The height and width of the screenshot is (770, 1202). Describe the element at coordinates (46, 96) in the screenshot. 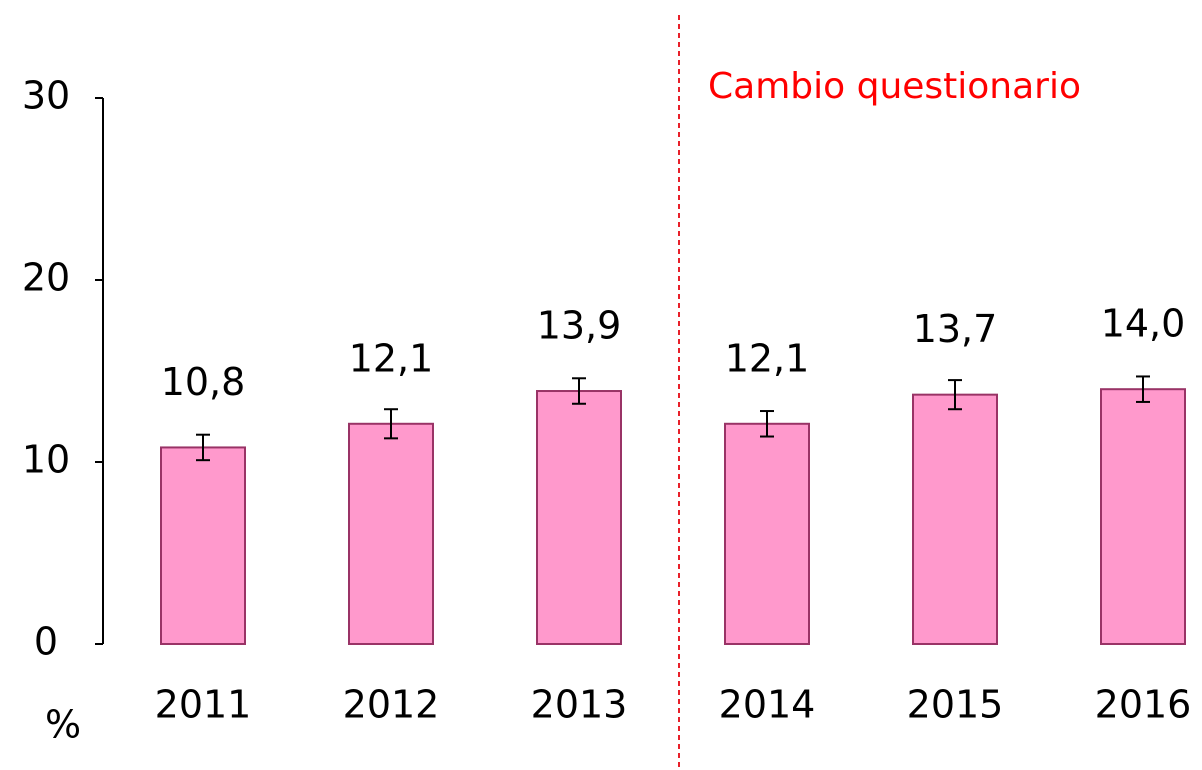

I see `y-tick-label: 30` at that location.